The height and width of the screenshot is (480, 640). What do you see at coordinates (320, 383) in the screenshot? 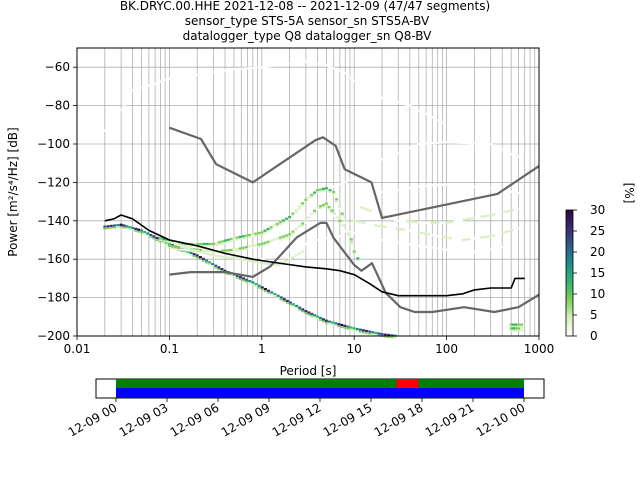
I see `timeline-top-bar` at bounding box center [320, 383].